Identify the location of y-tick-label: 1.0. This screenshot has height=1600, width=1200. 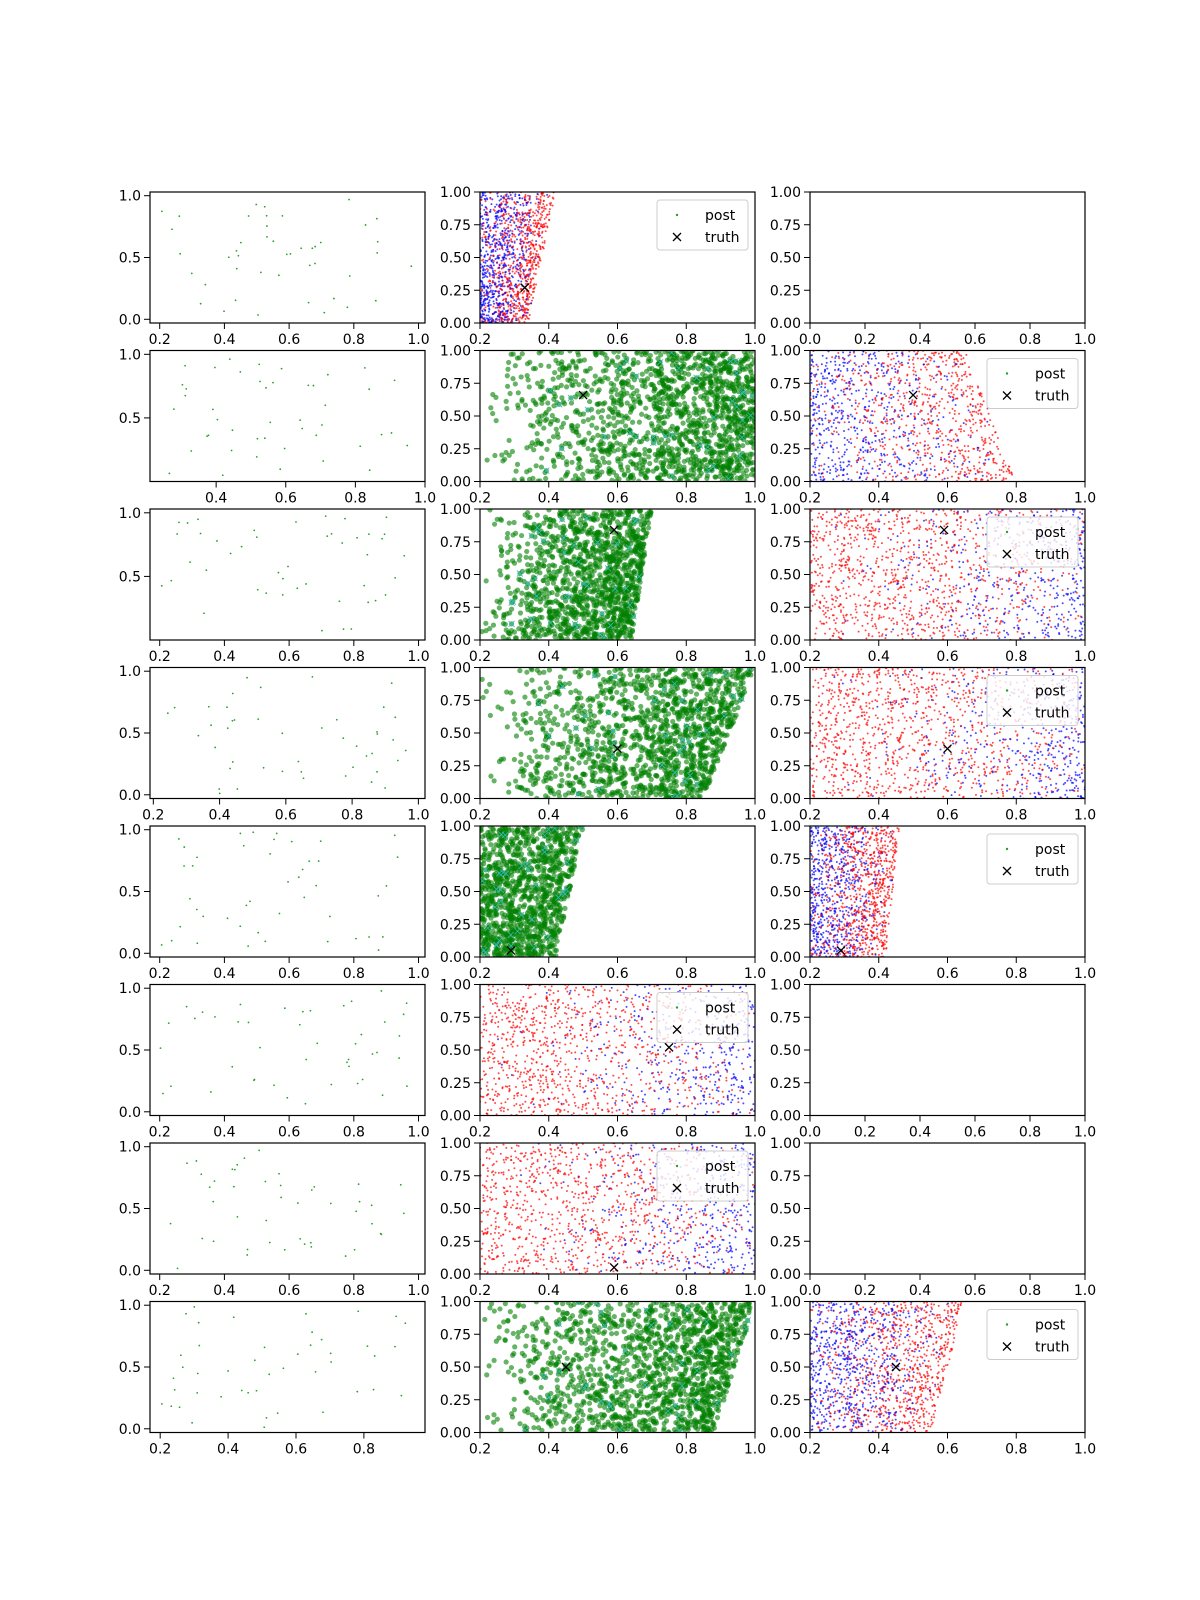
(130, 197).